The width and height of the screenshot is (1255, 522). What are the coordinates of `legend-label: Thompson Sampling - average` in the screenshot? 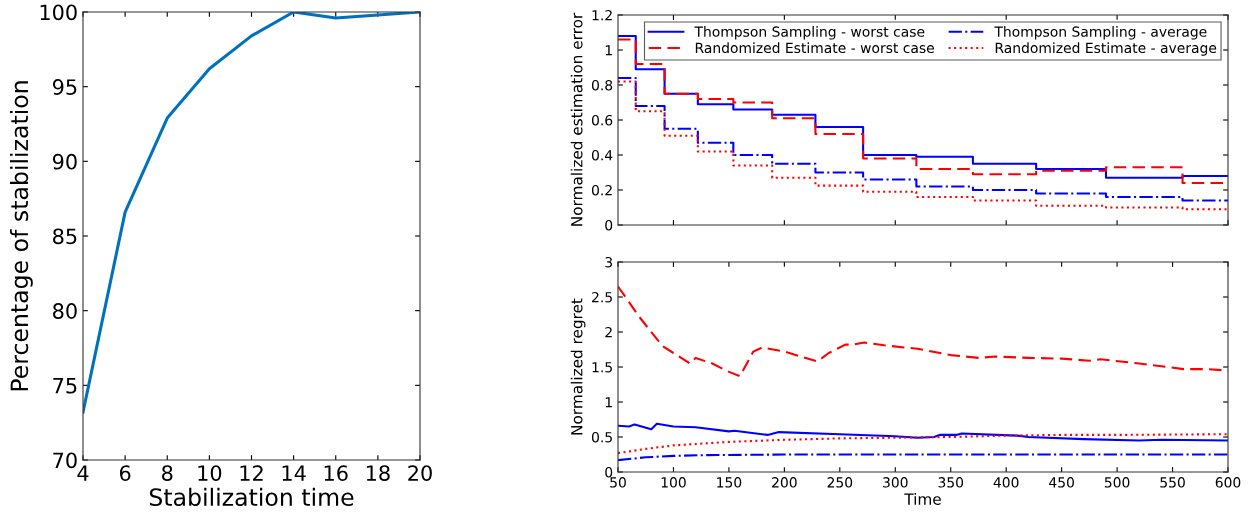 It's located at (1100, 33).